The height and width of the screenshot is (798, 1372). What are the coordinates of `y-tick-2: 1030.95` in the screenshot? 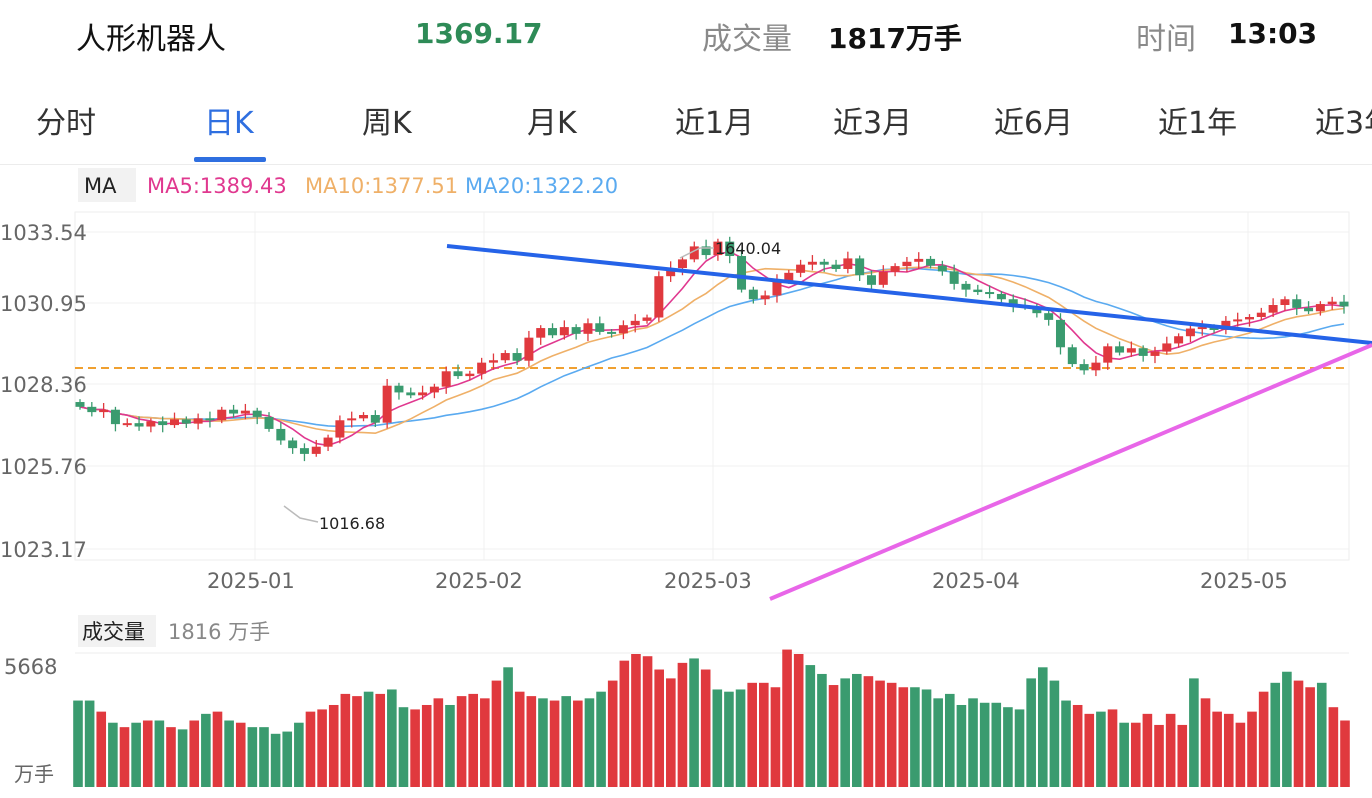 It's located at (43, 304).